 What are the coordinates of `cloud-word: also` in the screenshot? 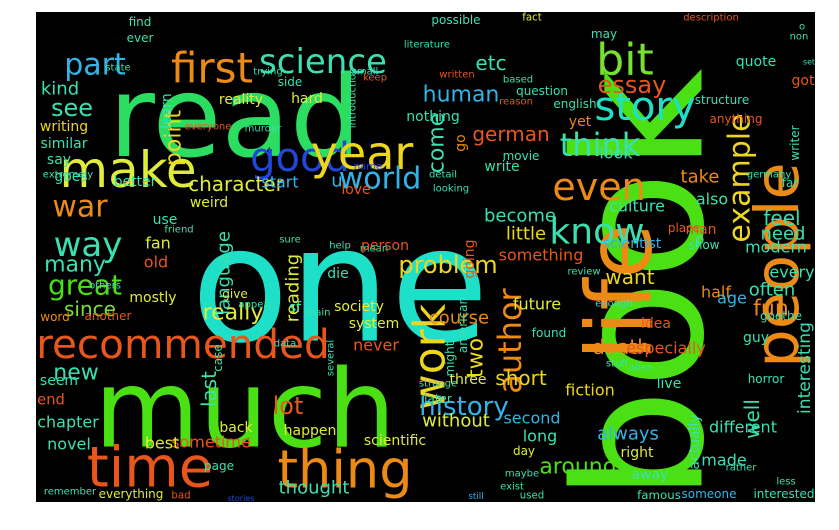 It's located at (712, 199).